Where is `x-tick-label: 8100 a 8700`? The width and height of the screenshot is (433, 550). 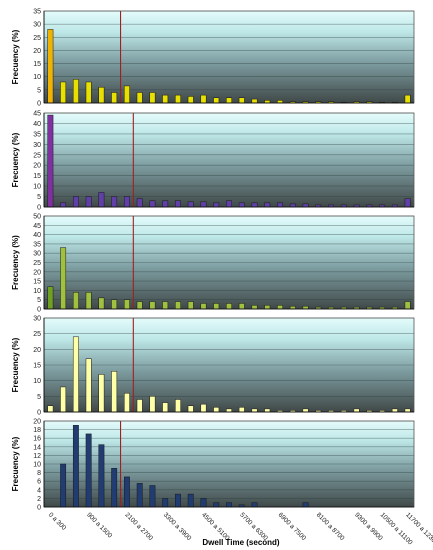 x-tick-label: 8100 a 8700 is located at coordinates (330, 526).